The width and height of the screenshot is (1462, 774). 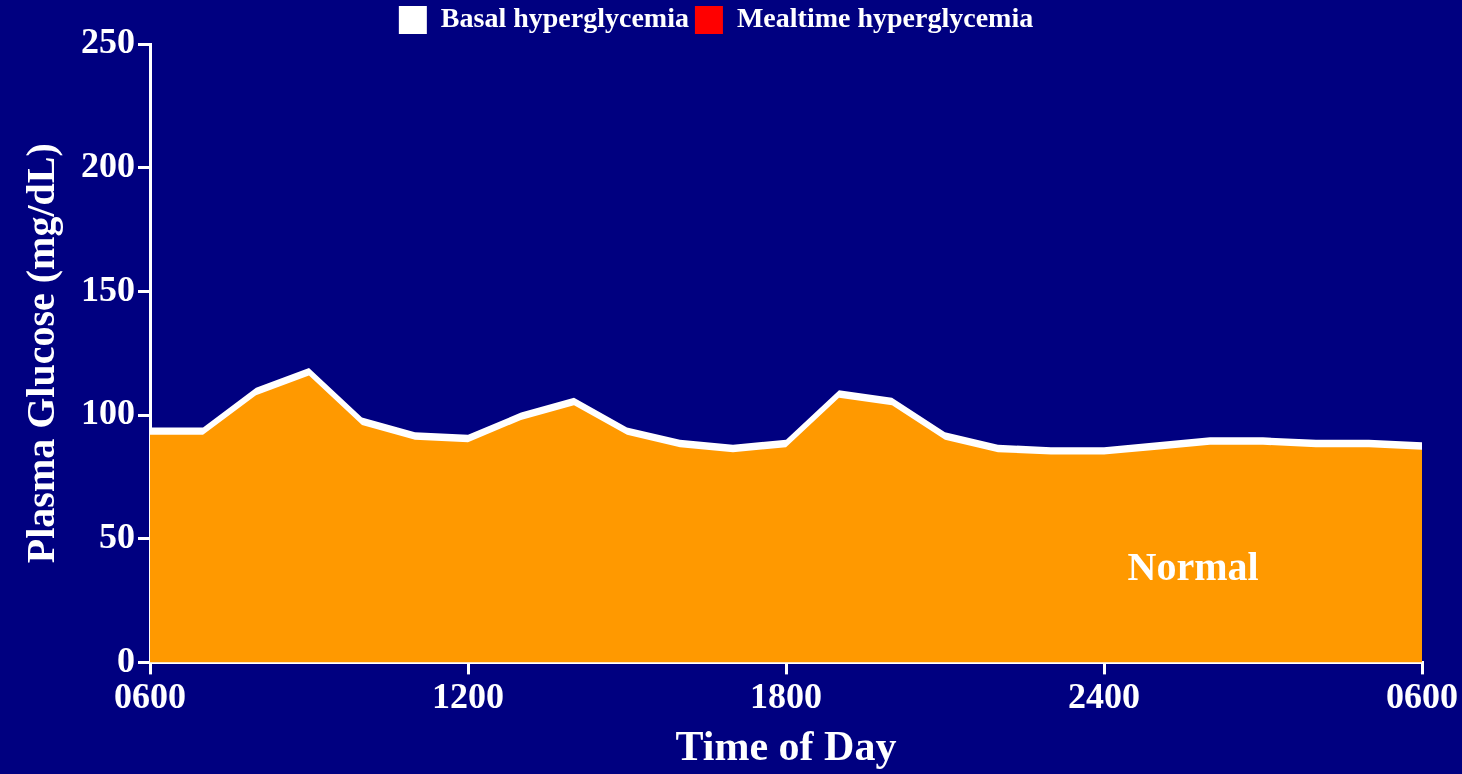 I want to click on y-tick-label: 250, so click(x=108, y=41).